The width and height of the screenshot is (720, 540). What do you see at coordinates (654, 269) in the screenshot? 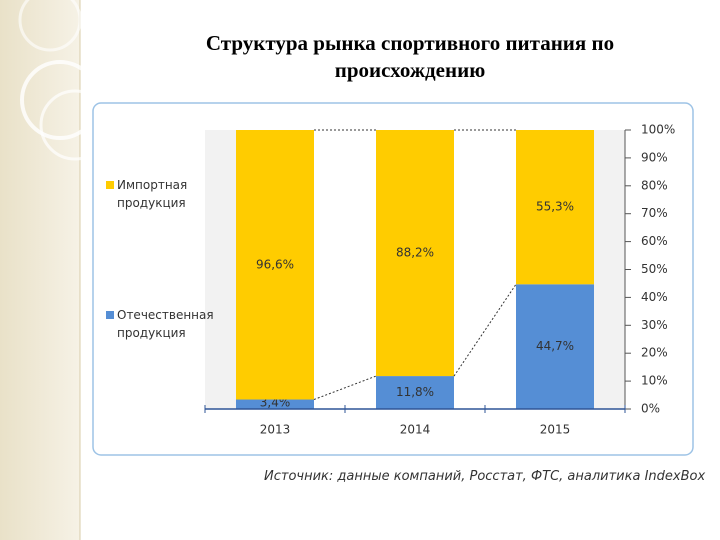
I see `y-tick-label: 50%` at bounding box center [654, 269].